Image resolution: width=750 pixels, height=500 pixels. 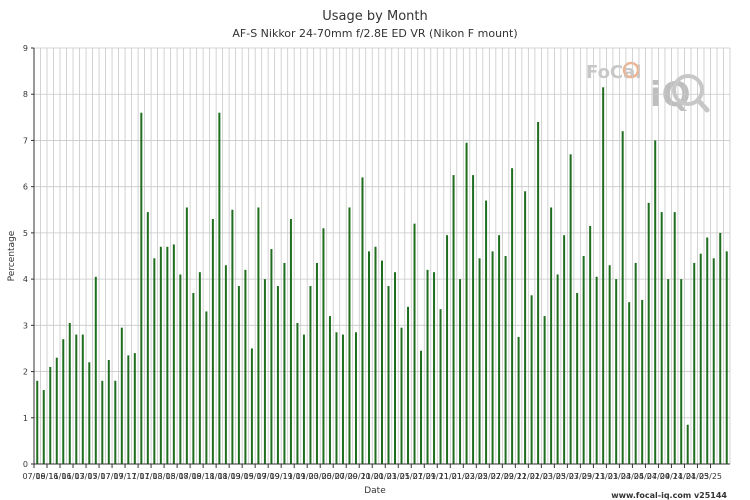 I want to click on x-tick-label: 01/19, so click(x=229, y=476).